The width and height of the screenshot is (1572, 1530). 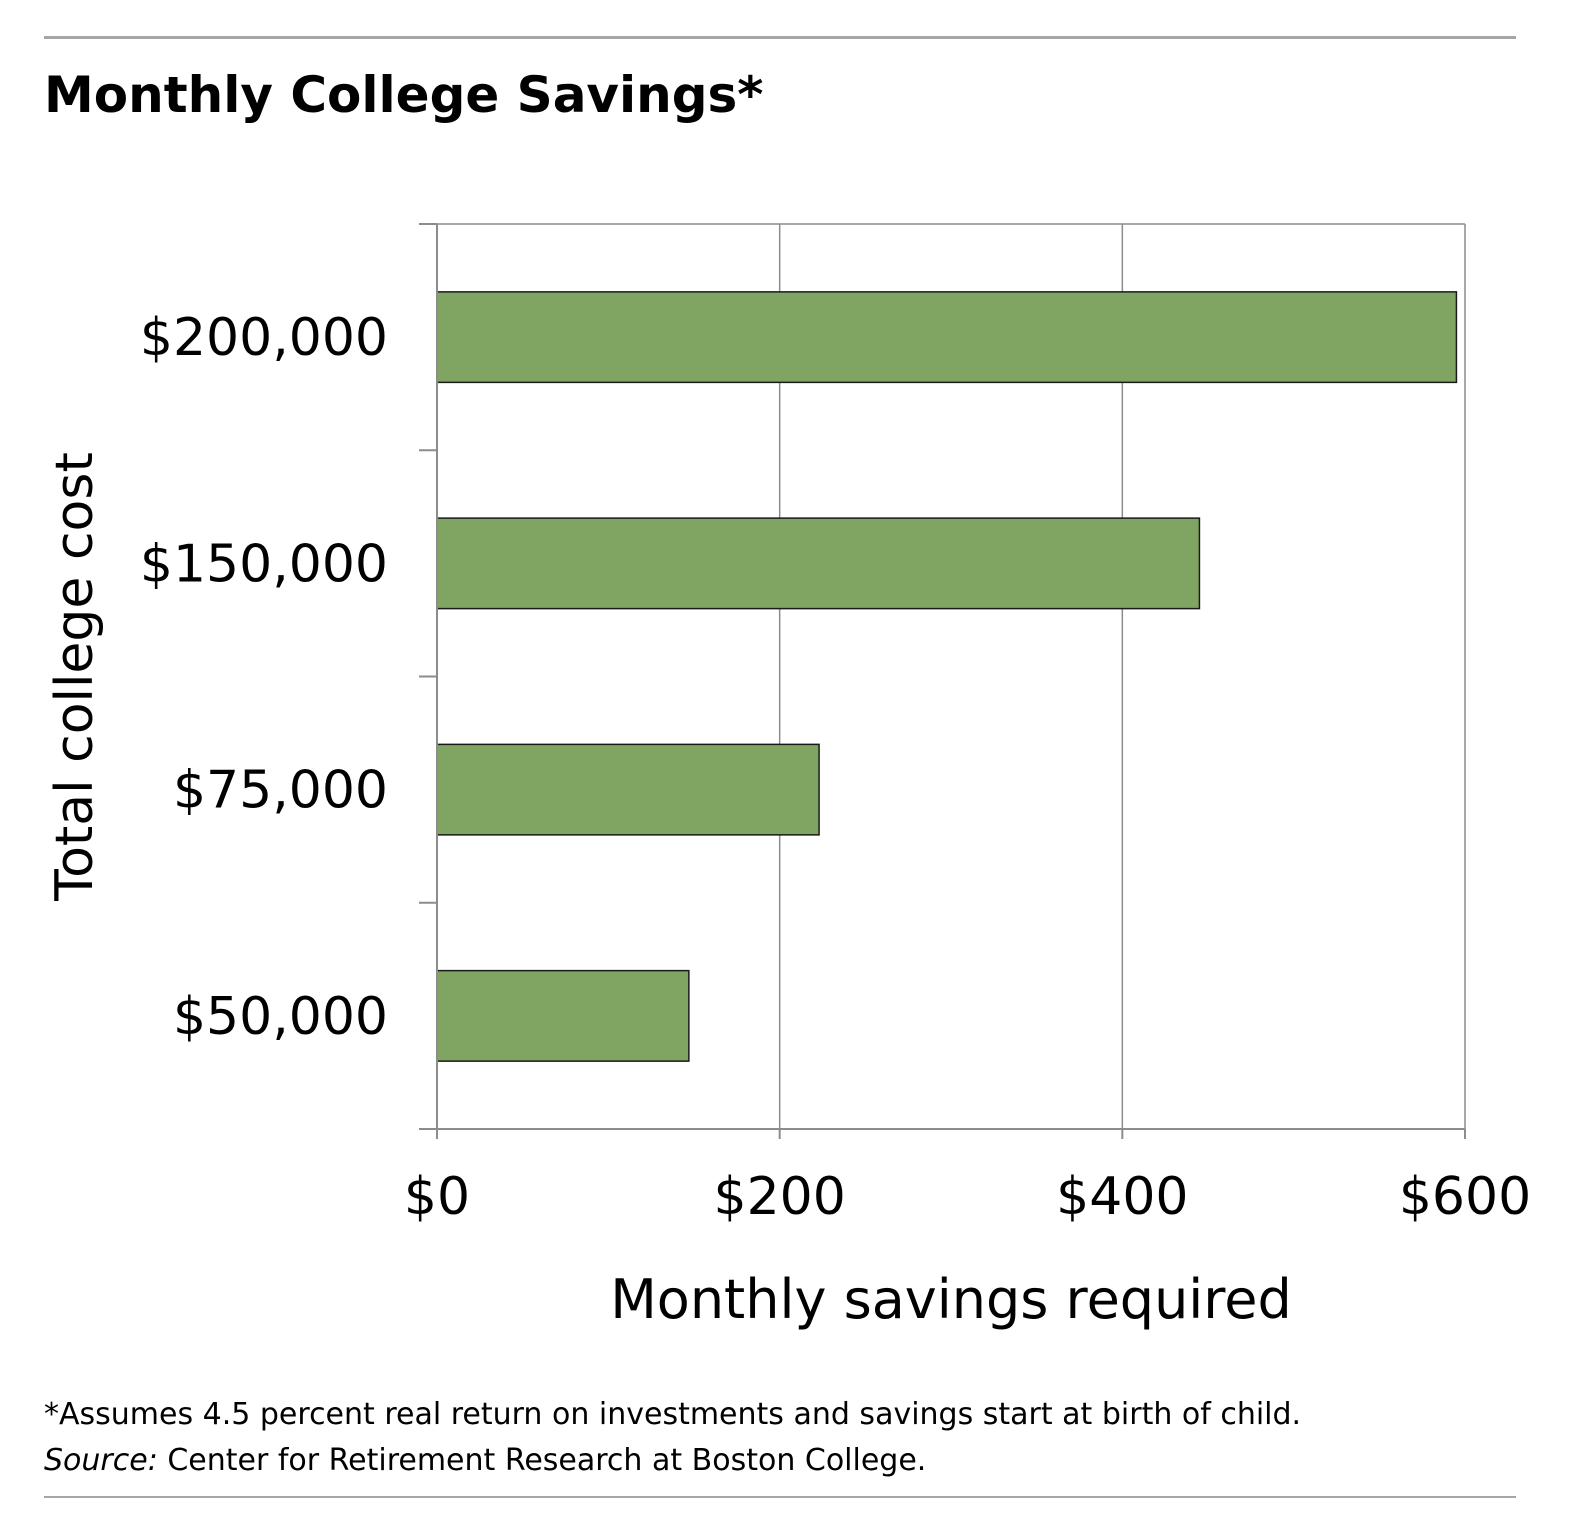 What do you see at coordinates (280, 791) in the screenshot?
I see `y-tick-label-2: $75,000` at bounding box center [280, 791].